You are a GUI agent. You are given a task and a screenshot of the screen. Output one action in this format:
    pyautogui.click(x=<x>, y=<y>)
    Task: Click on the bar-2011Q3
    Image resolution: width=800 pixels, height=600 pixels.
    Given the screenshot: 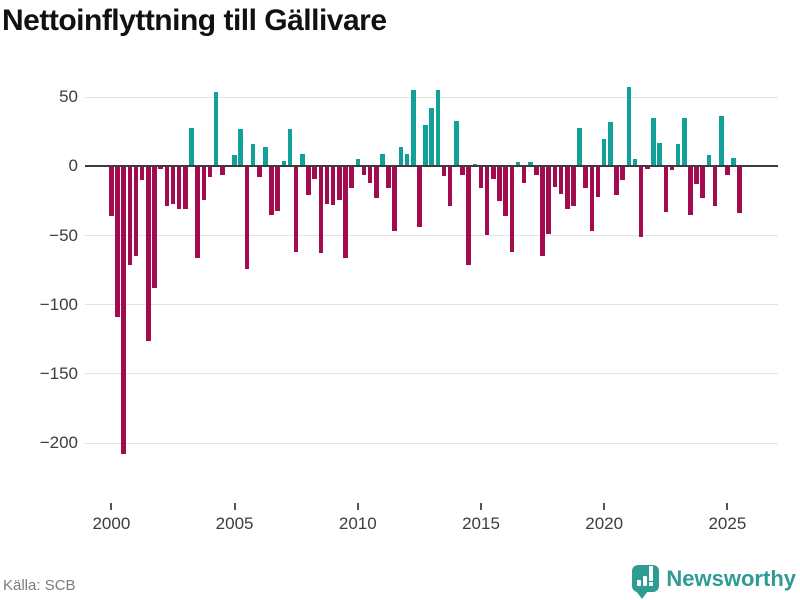 What is the action you would take?
    pyautogui.click(x=395, y=199)
    